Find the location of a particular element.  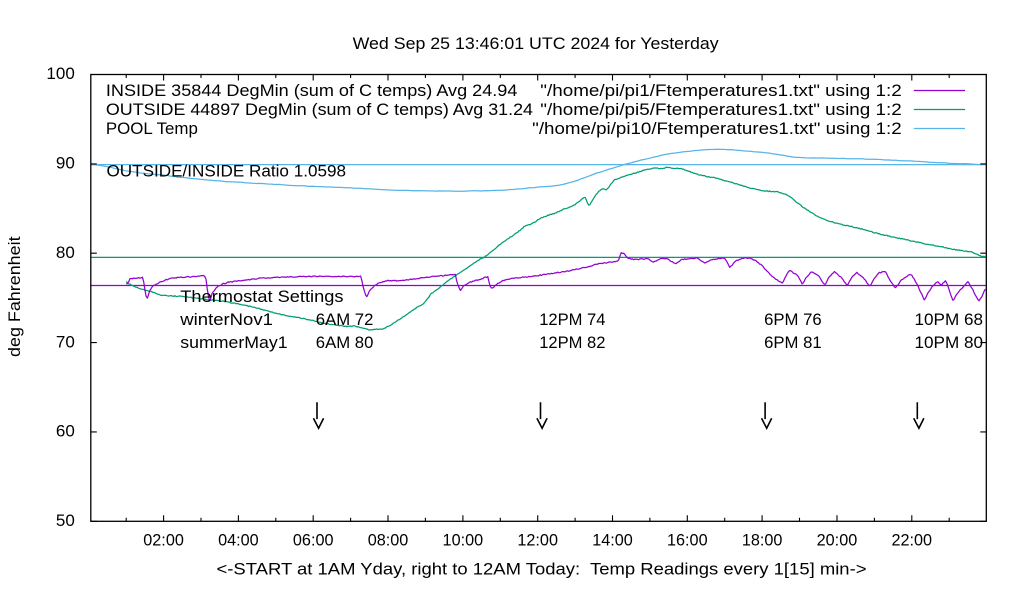

svg-text: 6PM 81 is located at coordinates (793, 342).